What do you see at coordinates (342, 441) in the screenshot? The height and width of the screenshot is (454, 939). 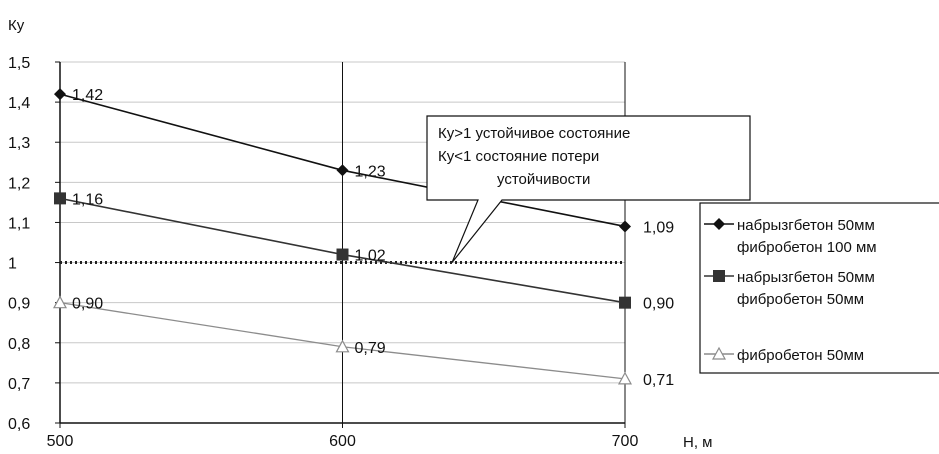 I see `x-tick-label: 600` at bounding box center [342, 441].